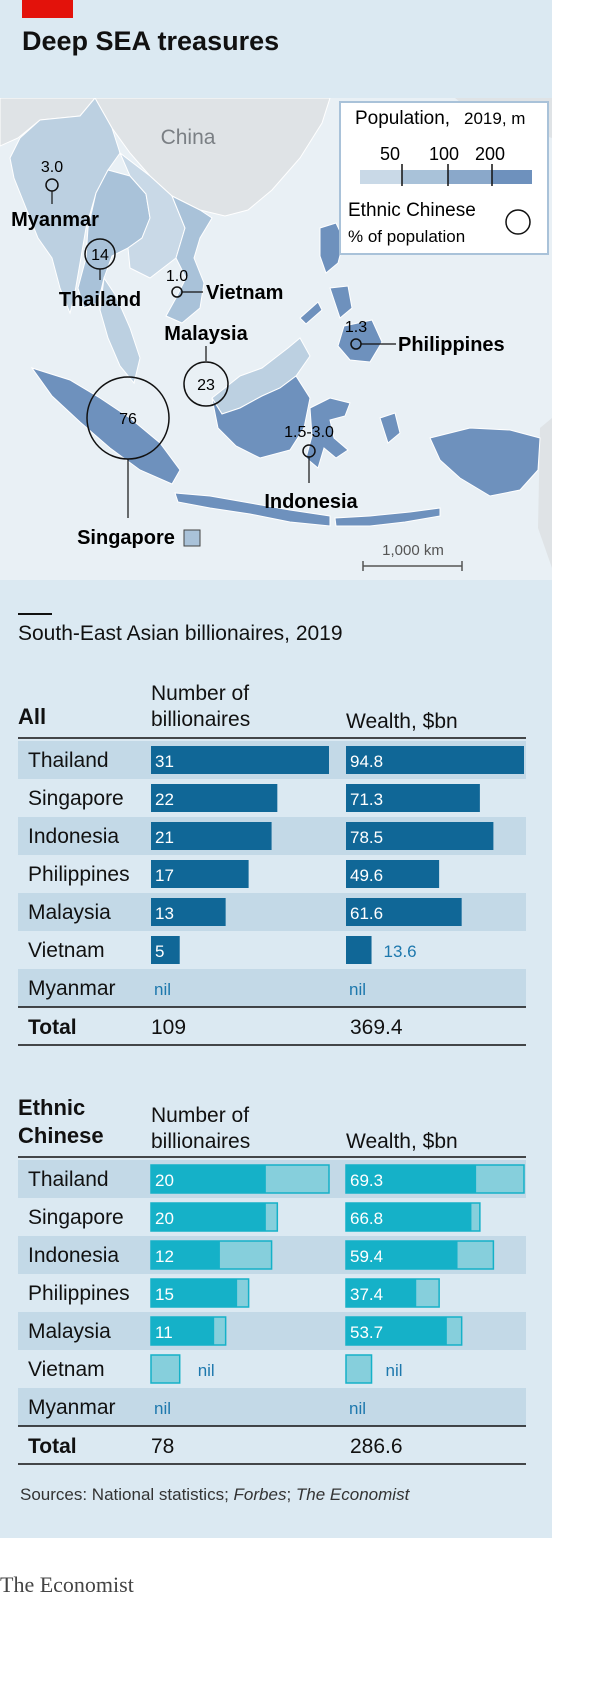  Describe the element at coordinates (200, 693) in the screenshot. I see `table-1-count-header-line-1: Number of` at that location.